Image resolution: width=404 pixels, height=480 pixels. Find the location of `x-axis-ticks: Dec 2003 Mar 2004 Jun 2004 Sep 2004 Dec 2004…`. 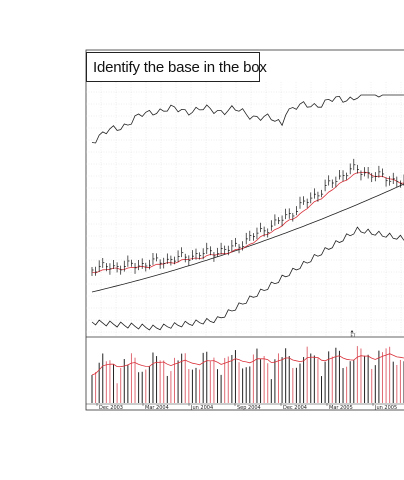

x-axis-ticks: Dec 2003 Mar 2004 Jun 2004 Sep 2004 Dec 2004… is located at coordinates (246, 407).